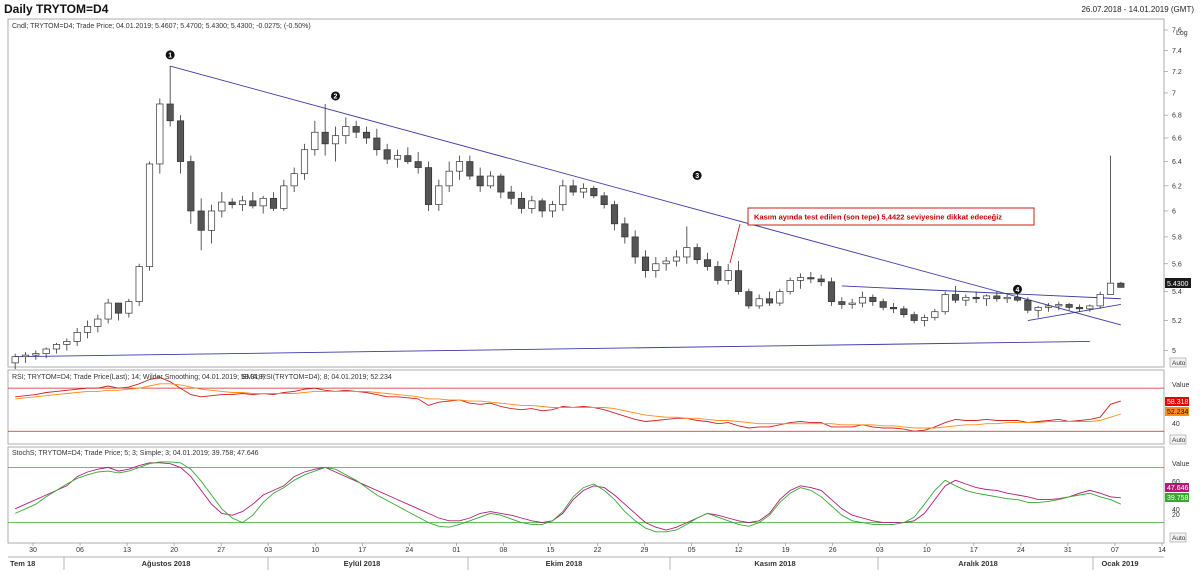 This screenshot has width=1200, height=578. I want to click on wave-marker-label: 1, so click(170, 56).